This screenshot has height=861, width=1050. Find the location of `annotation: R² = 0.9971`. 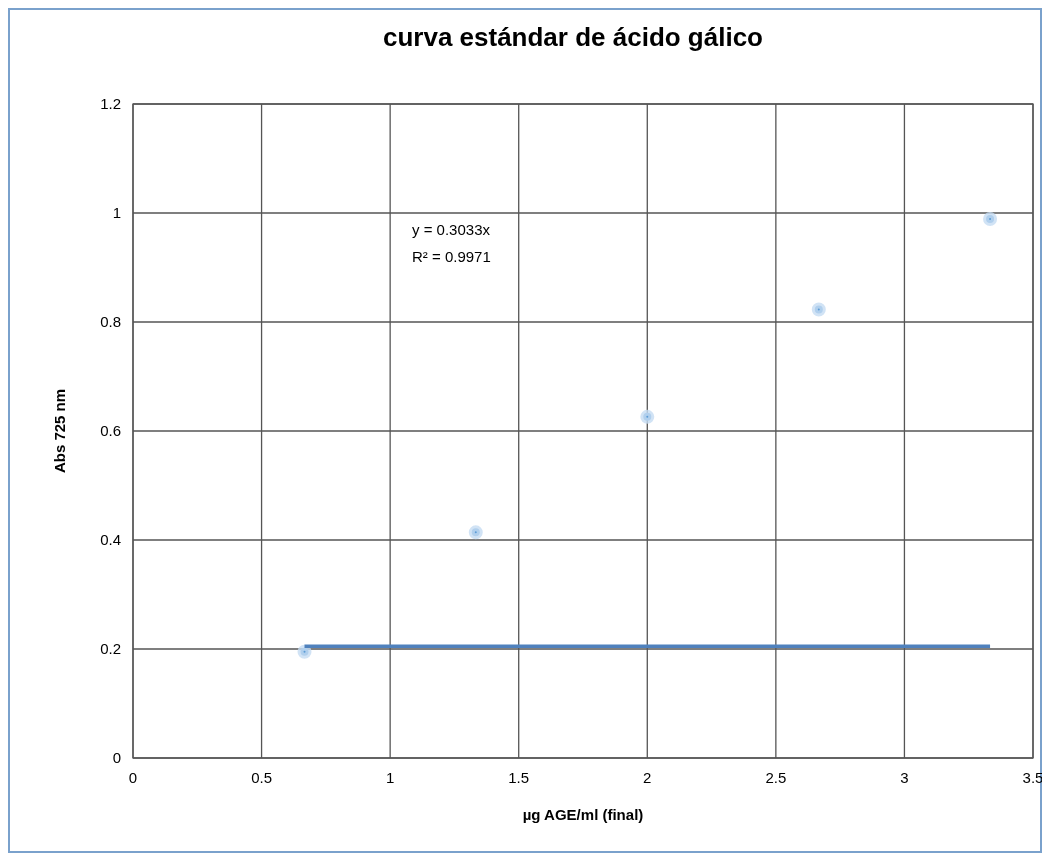

annotation: R² = 0.9971 is located at coordinates (451, 256).